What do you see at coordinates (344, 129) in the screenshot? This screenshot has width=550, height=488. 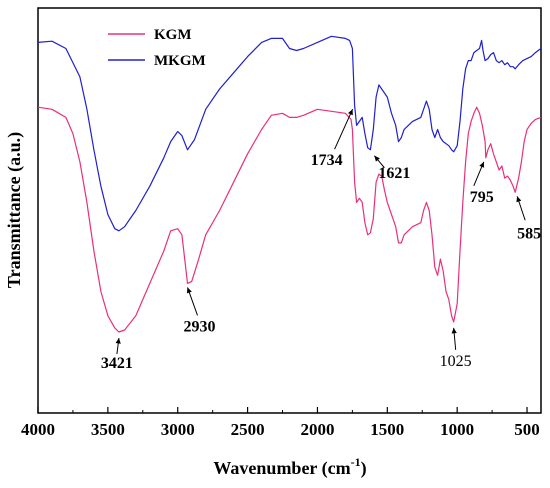 I see `annotation-arrow-line` at bounding box center [344, 129].